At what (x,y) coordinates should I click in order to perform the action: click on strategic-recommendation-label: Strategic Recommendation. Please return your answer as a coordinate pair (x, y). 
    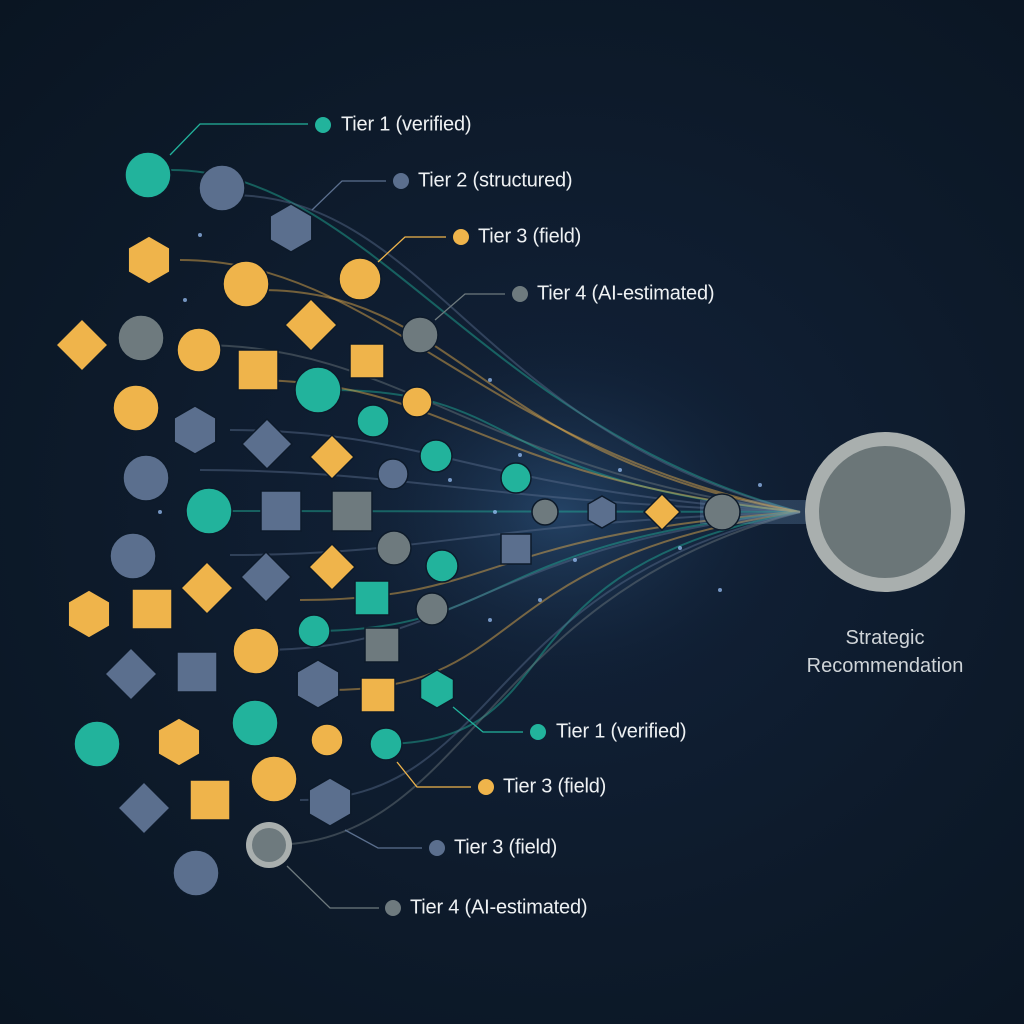
    Looking at the image, I should click on (885, 652).